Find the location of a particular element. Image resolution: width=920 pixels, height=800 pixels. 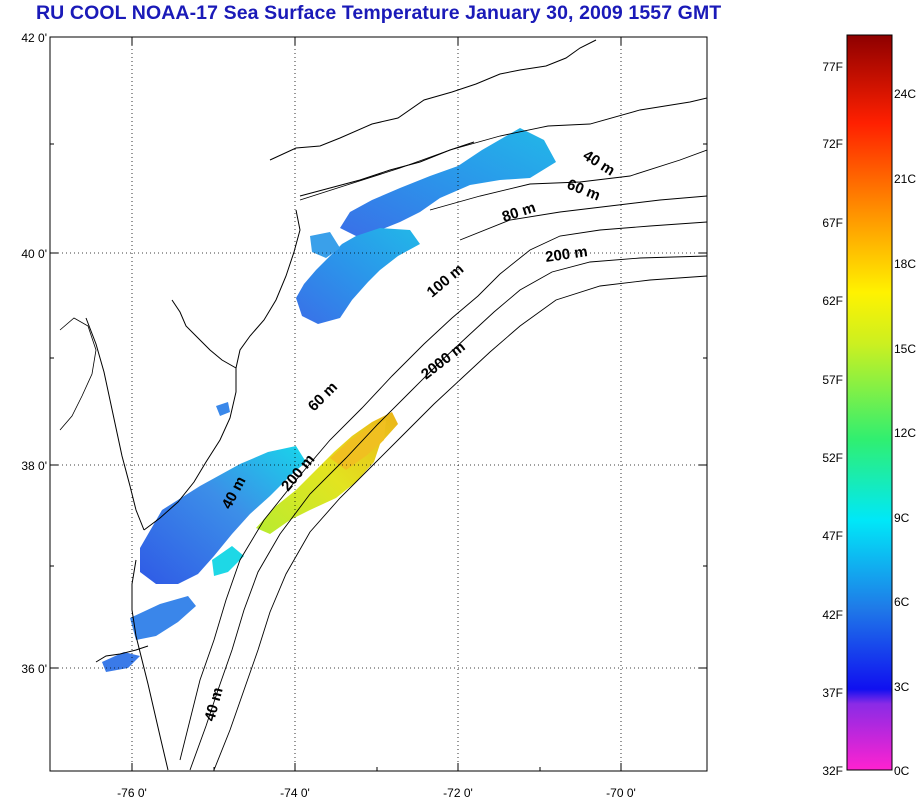

cbar-f-42: 42F is located at coordinates (832, 615).